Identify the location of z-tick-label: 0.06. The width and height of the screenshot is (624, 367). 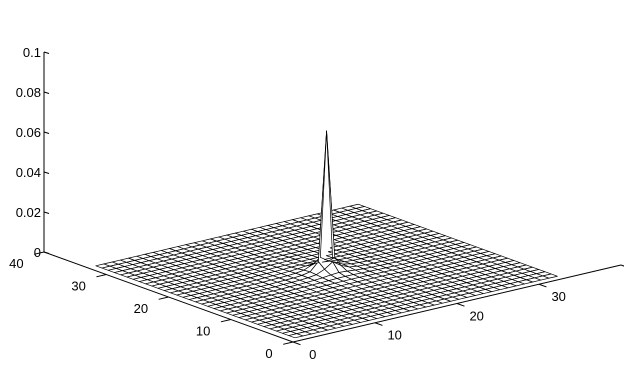
(28, 132).